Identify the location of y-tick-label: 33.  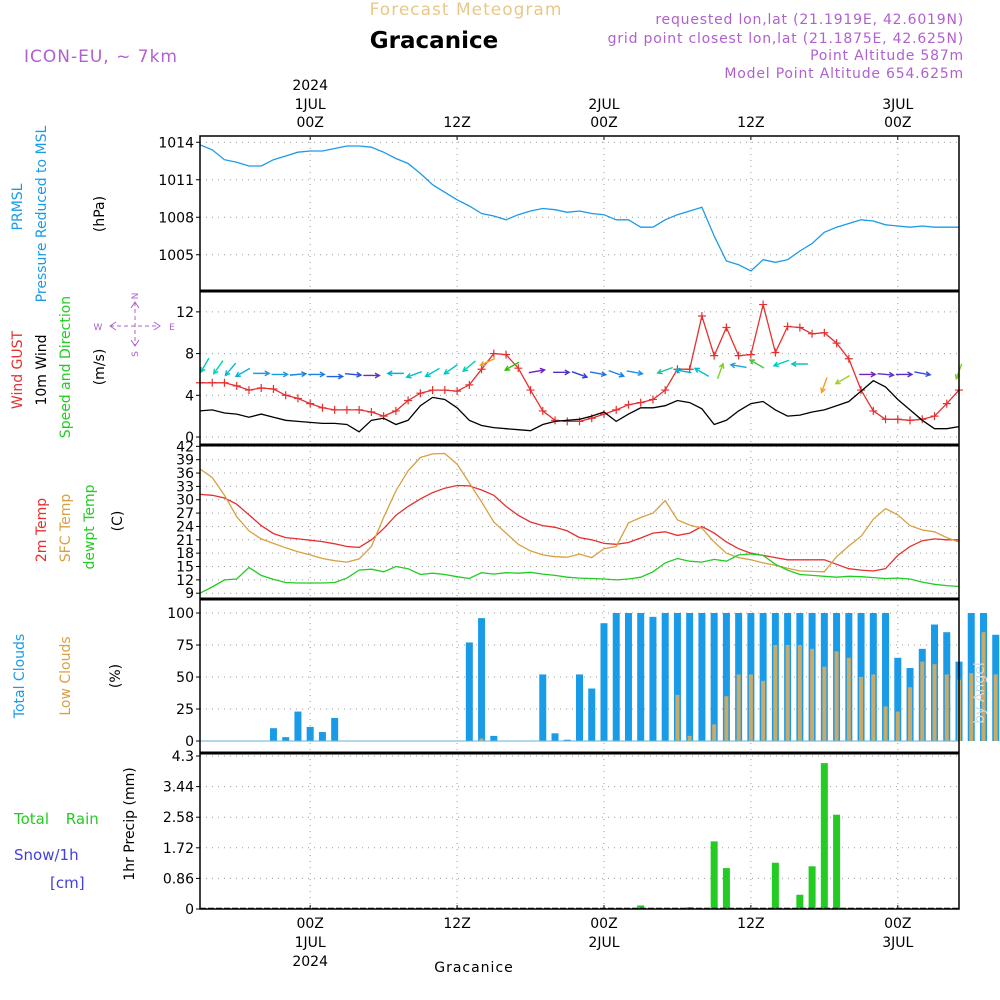
(185, 487).